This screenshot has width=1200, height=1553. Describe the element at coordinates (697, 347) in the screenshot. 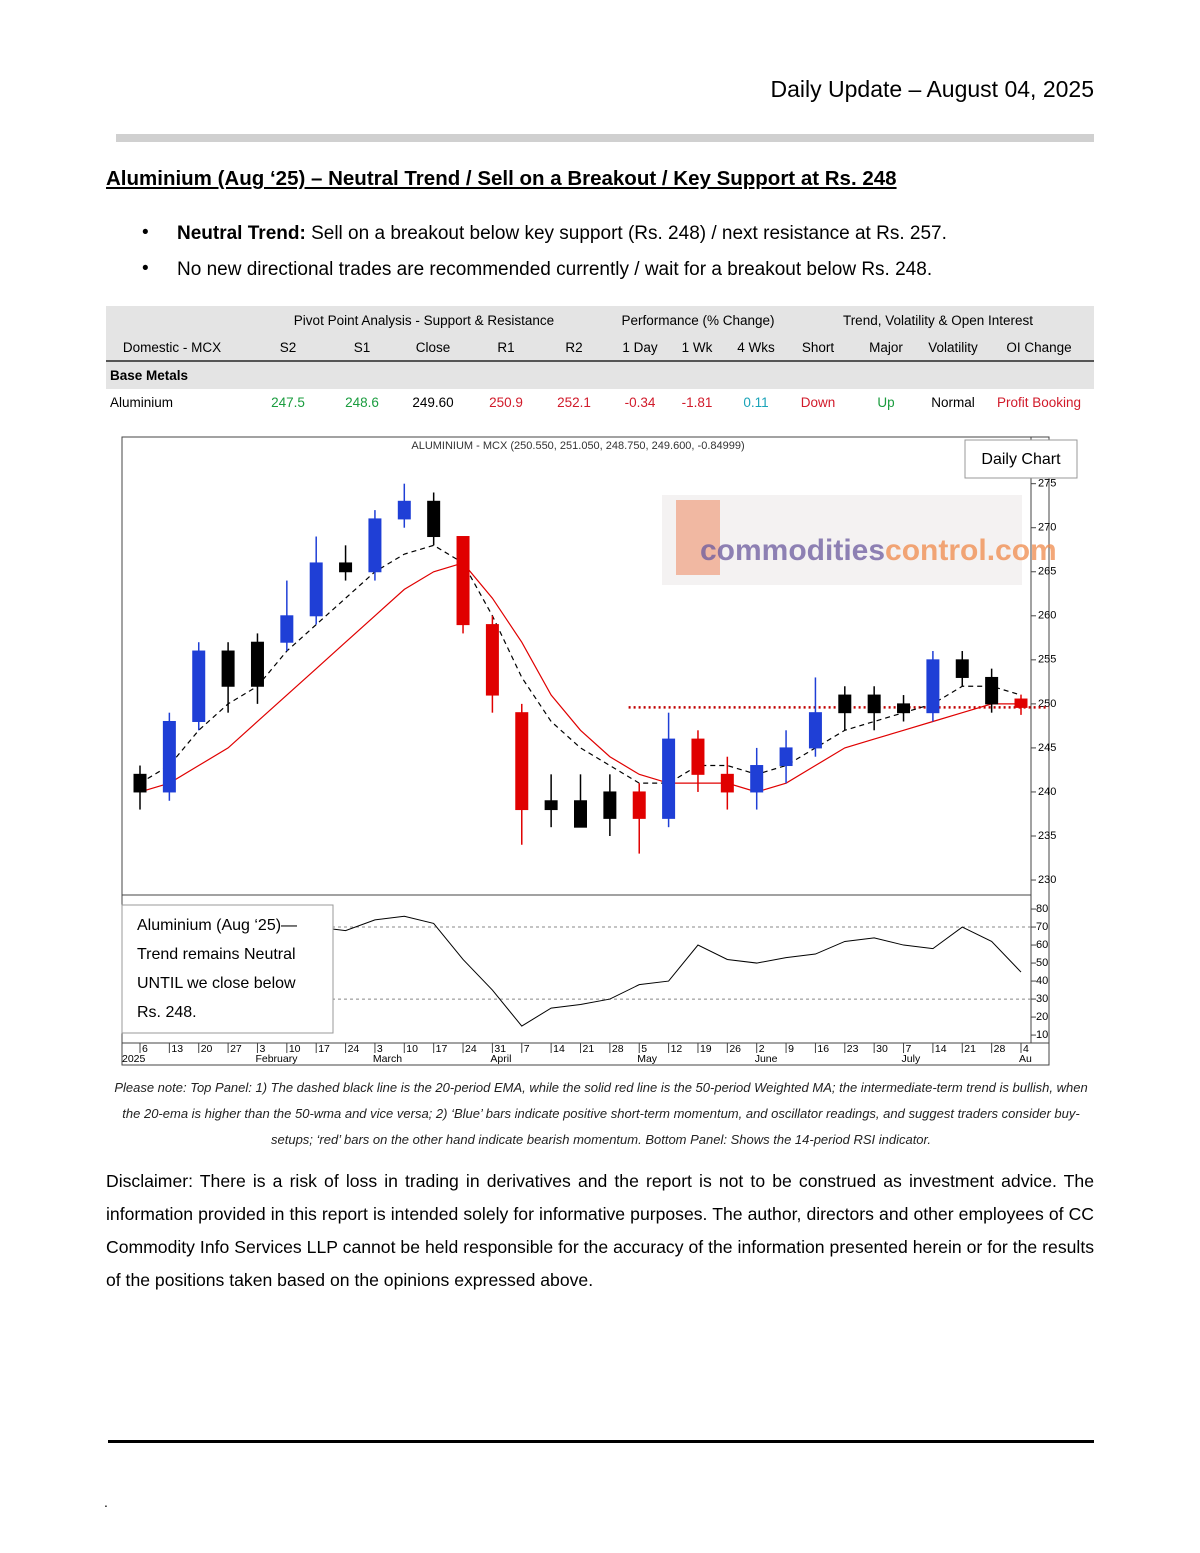

I see `table-header: 1 Wk` at that location.